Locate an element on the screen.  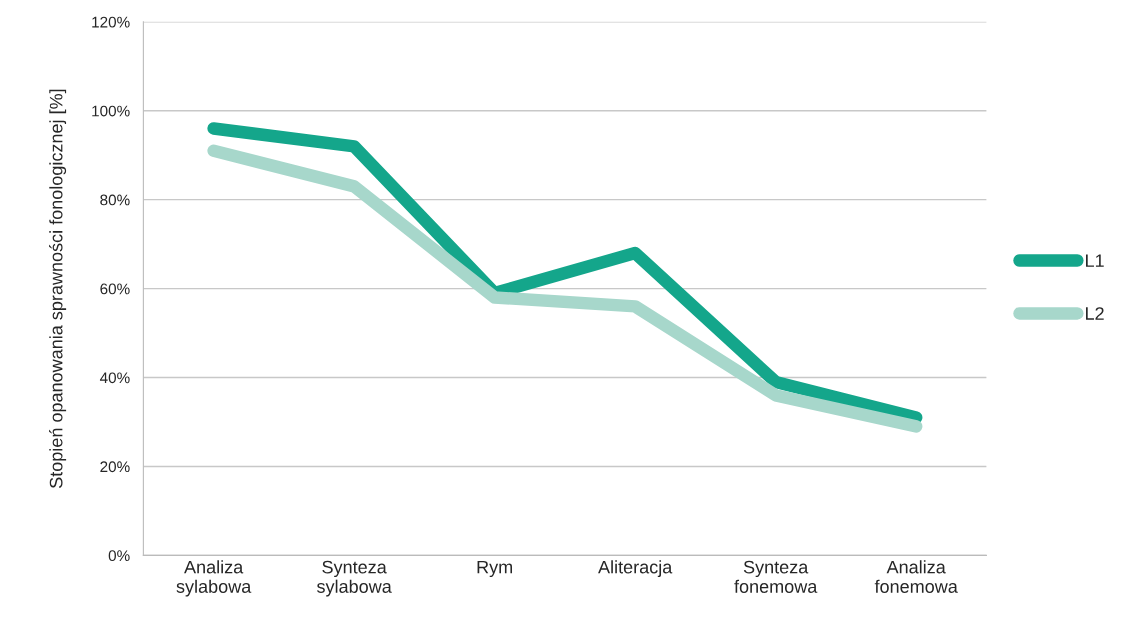
y-tick-label: 60% is located at coordinates (115, 289).